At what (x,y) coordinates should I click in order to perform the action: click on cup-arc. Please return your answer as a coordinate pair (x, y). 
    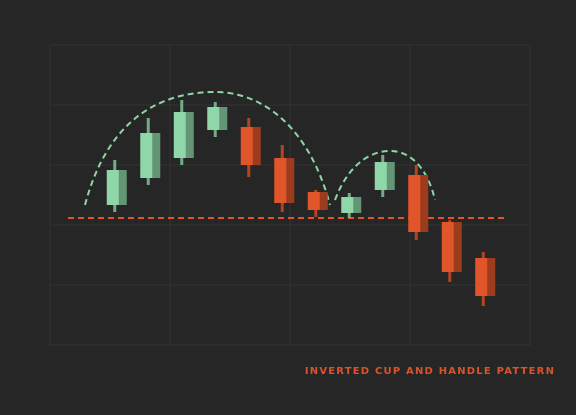
    Looking at the image, I should click on (207, 148).